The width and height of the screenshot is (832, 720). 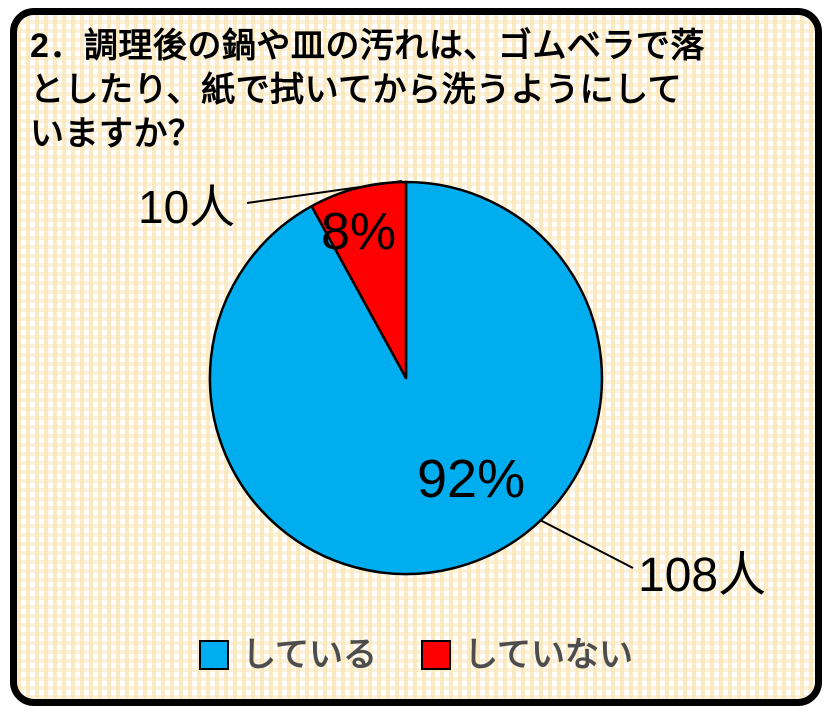 I want to click on legend-item-doing: している, so click(x=288, y=655).